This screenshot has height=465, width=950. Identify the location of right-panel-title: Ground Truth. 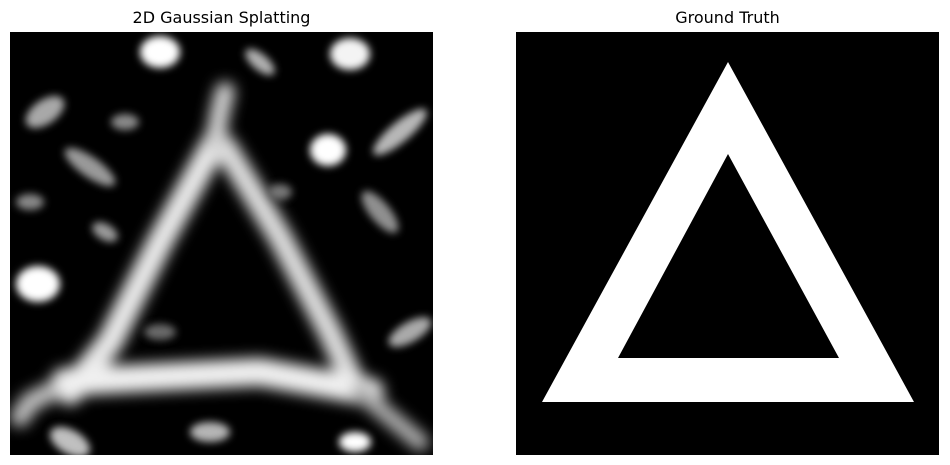
(727, 17).